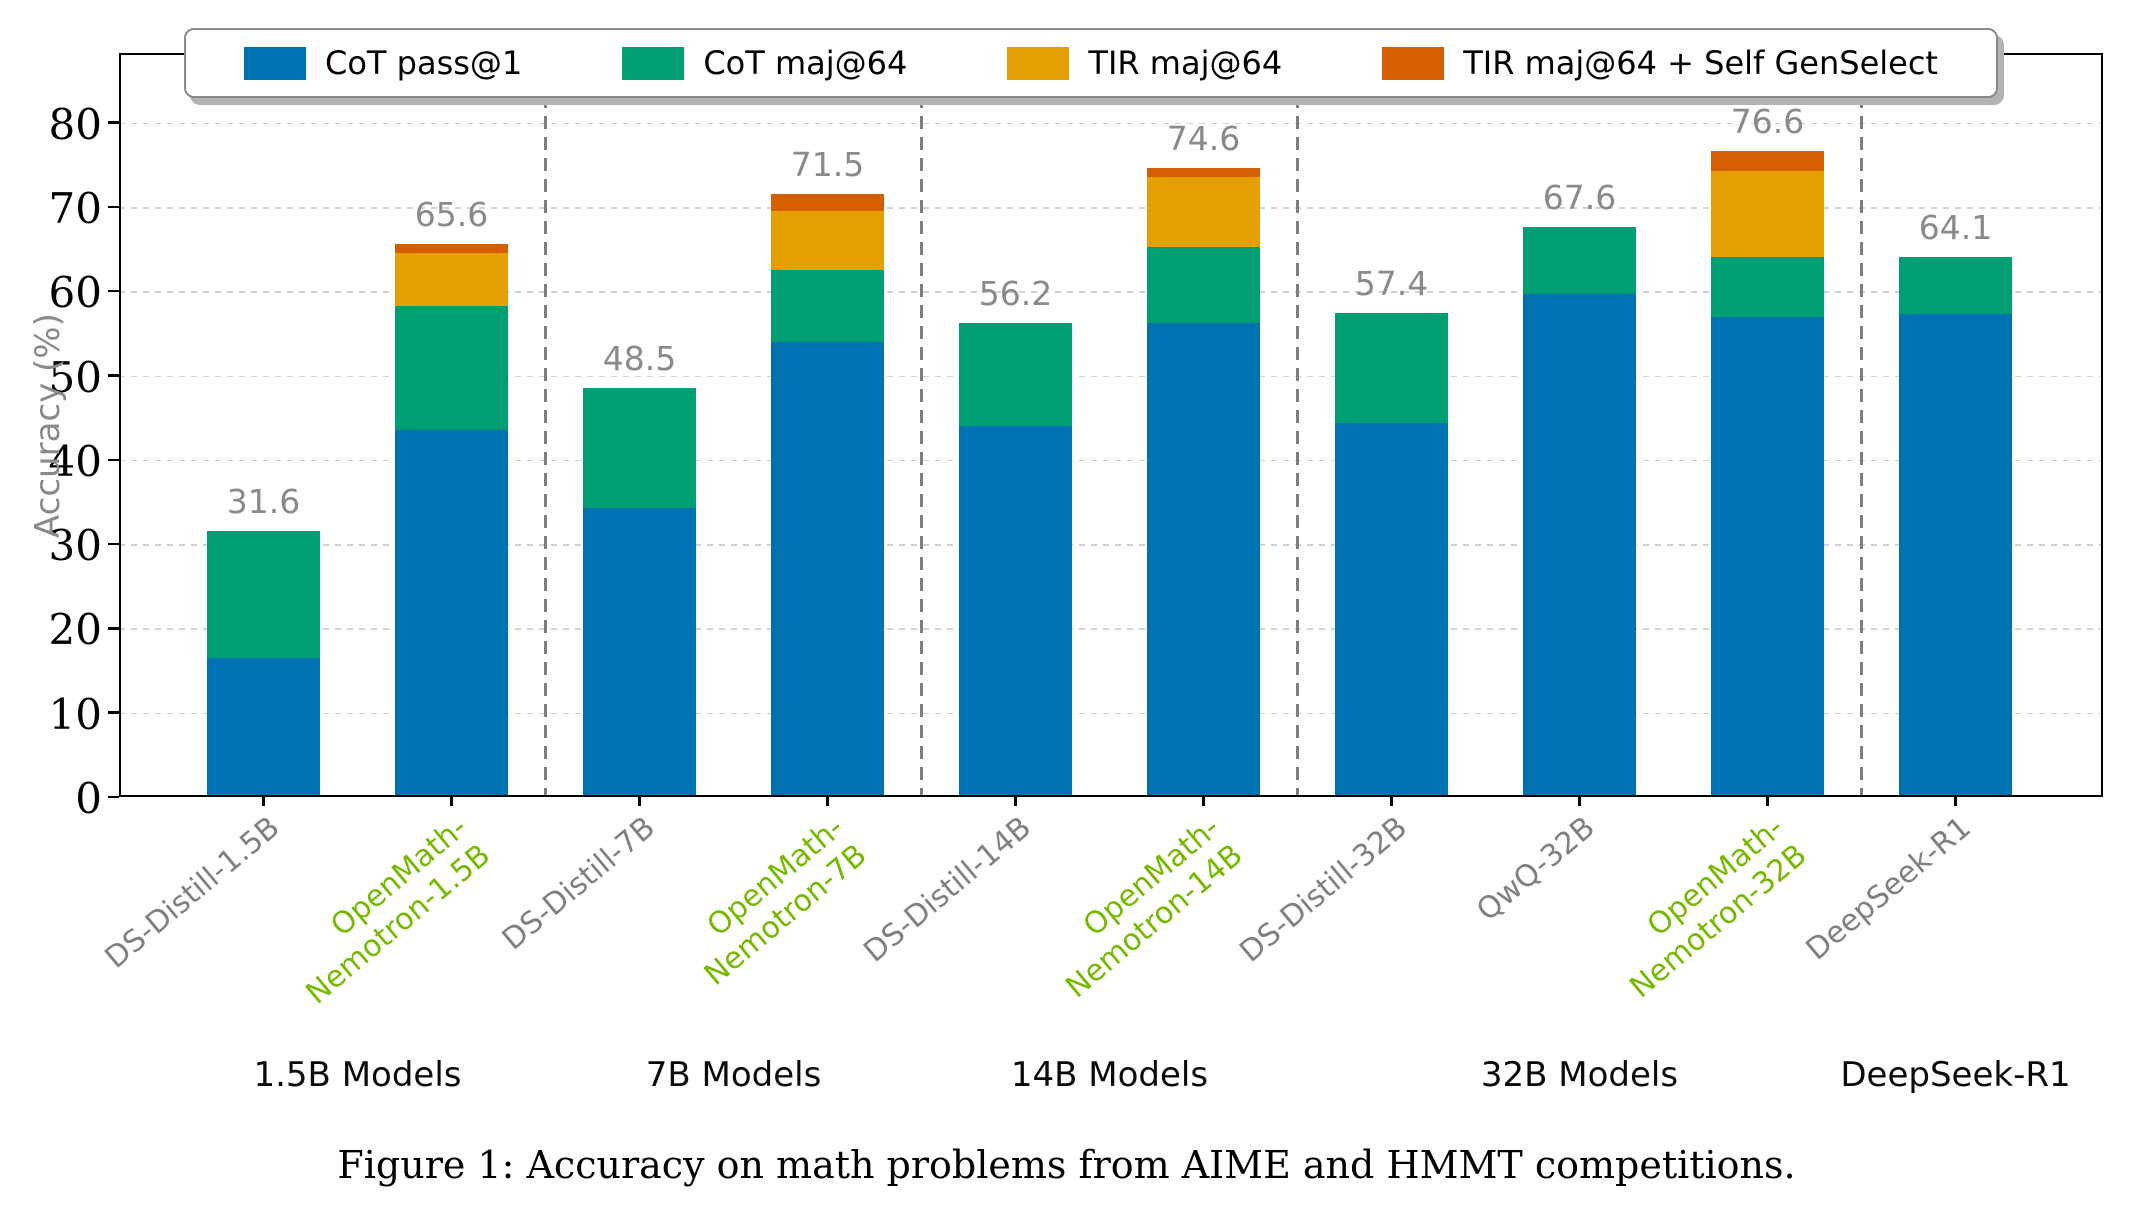 This screenshot has width=2133, height=1226. Describe the element at coordinates (947, 890) in the screenshot. I see `x-tick-label: DS-Distill-14B` at that location.